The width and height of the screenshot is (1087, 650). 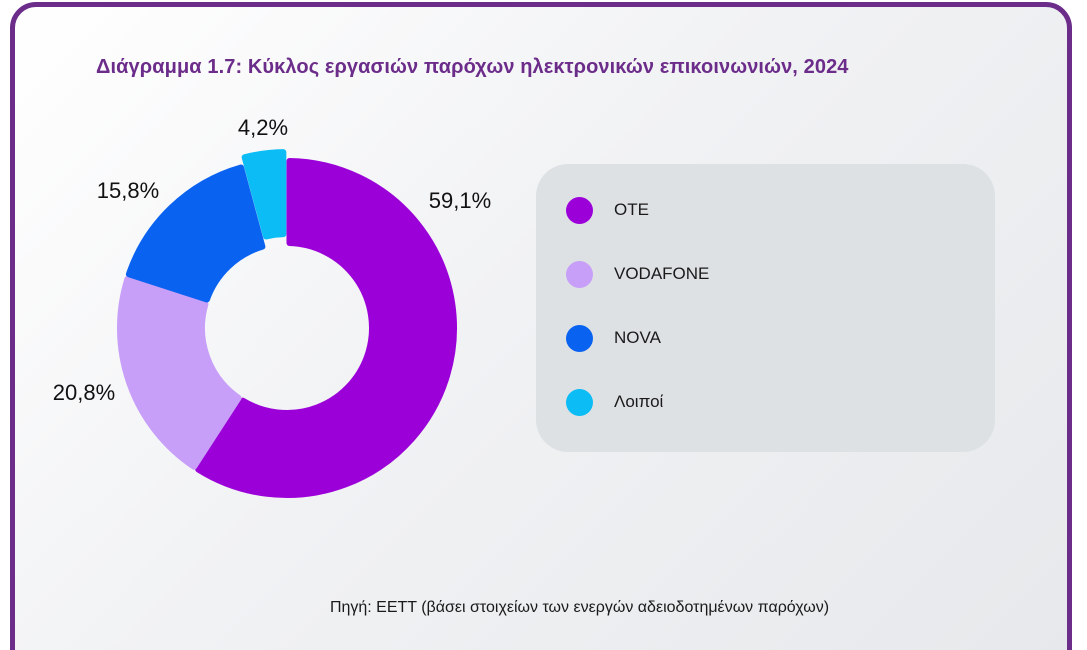 I want to click on donut-slice-others, so click(x=264, y=194).